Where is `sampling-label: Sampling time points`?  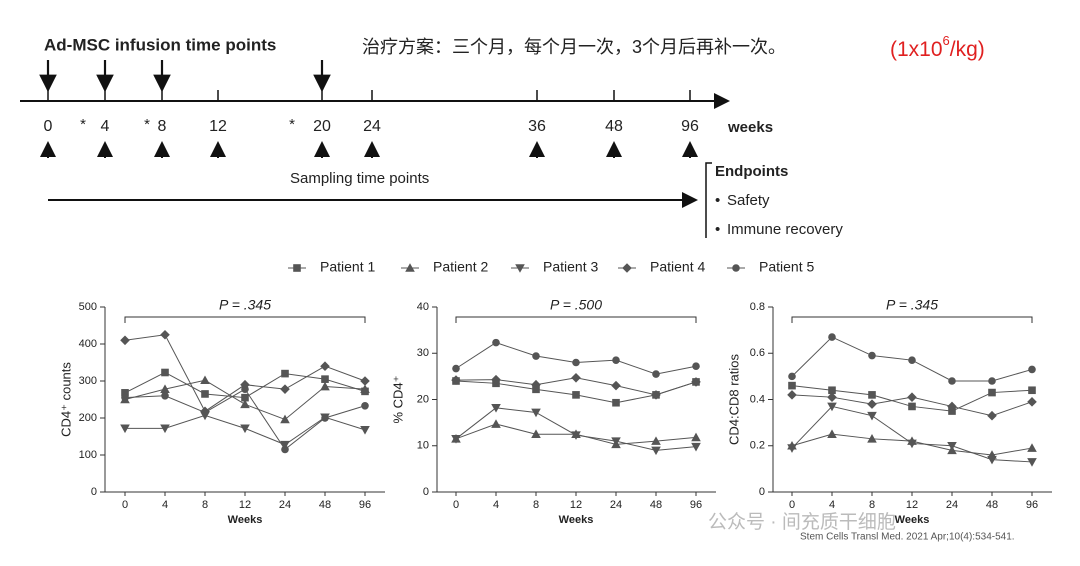
sampling-label: Sampling time points is located at coordinates (359, 178).